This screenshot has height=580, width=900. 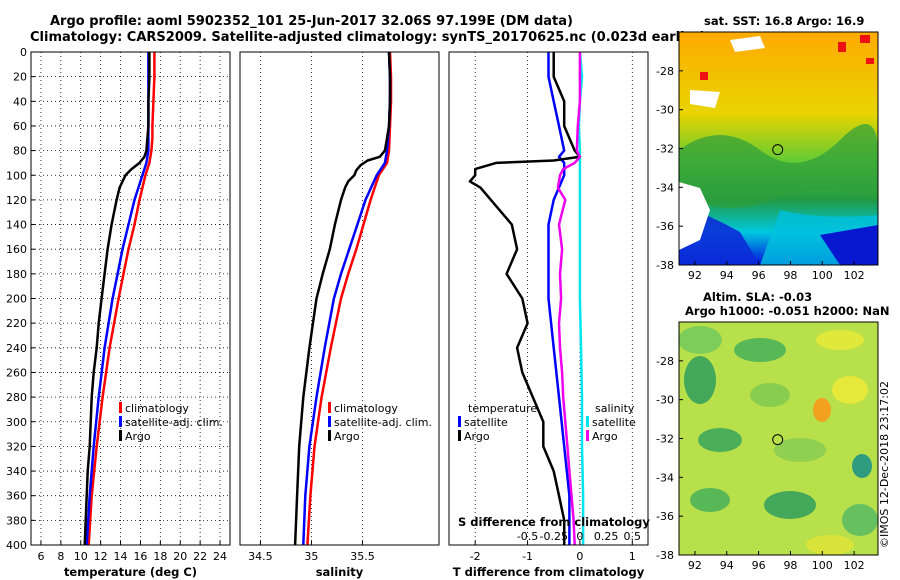 What do you see at coordinates (329, 421) in the screenshot?
I see `legend-swatch-satellite` at bounding box center [329, 421].